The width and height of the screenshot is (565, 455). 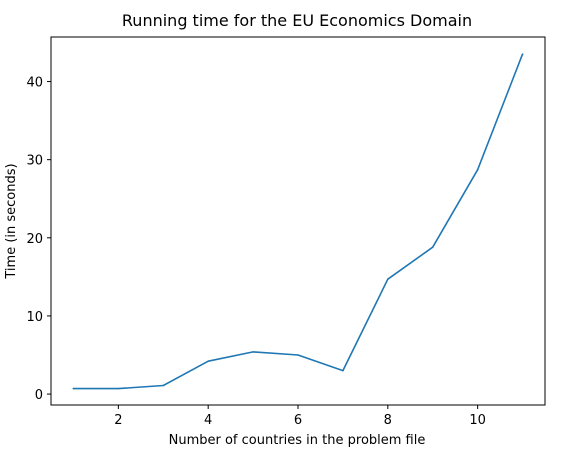 I want to click on y-axis-label: Time (in seconds), so click(x=11, y=221).